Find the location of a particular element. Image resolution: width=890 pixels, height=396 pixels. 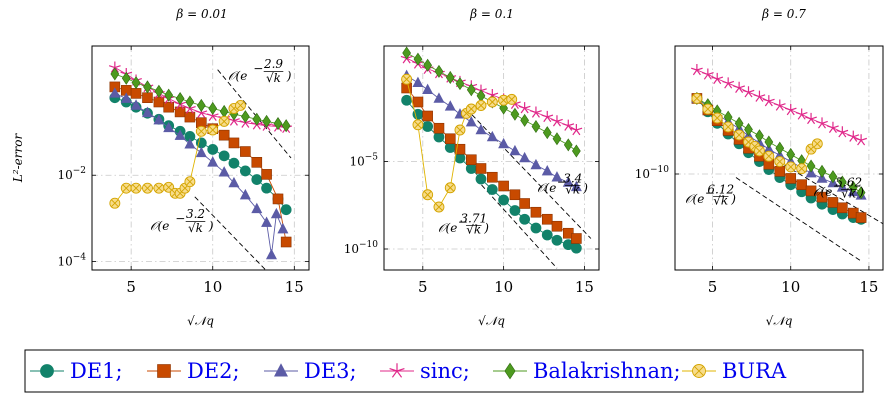

svg-text: 2.9 is located at coordinates (273, 64).